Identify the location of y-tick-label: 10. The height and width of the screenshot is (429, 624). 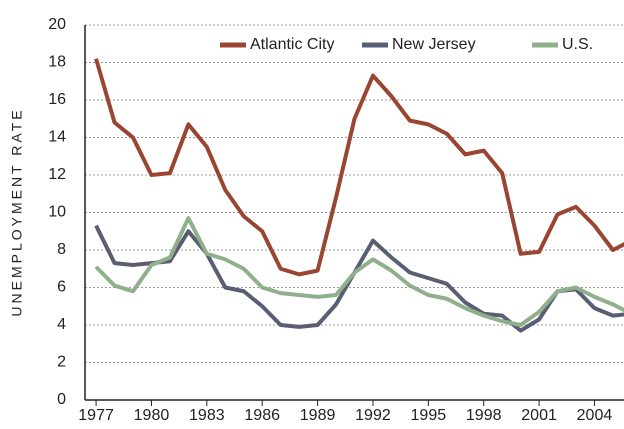
(57, 212).